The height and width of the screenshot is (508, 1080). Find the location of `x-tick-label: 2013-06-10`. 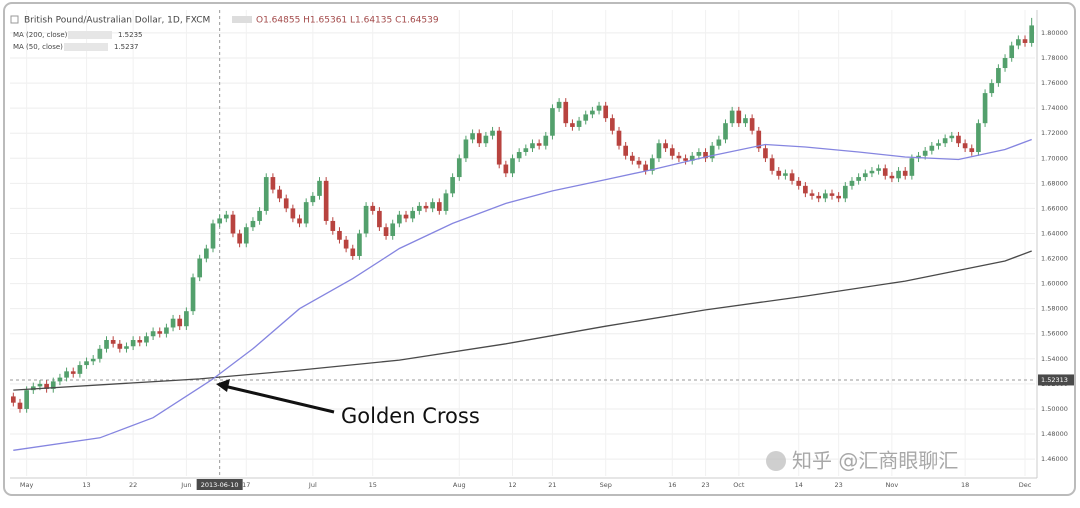

x-tick-label: 2013-06-10 is located at coordinates (220, 485).